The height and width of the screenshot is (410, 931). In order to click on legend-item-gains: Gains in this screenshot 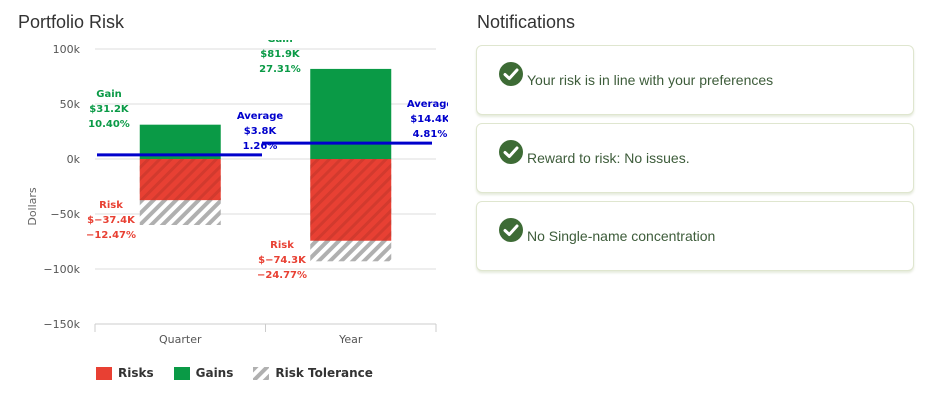, I will do `click(203, 373)`.